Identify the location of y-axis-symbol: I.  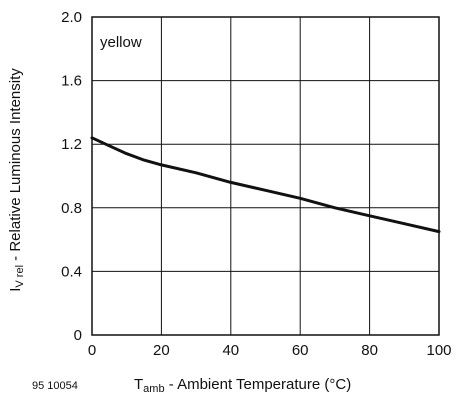
(15, 290).